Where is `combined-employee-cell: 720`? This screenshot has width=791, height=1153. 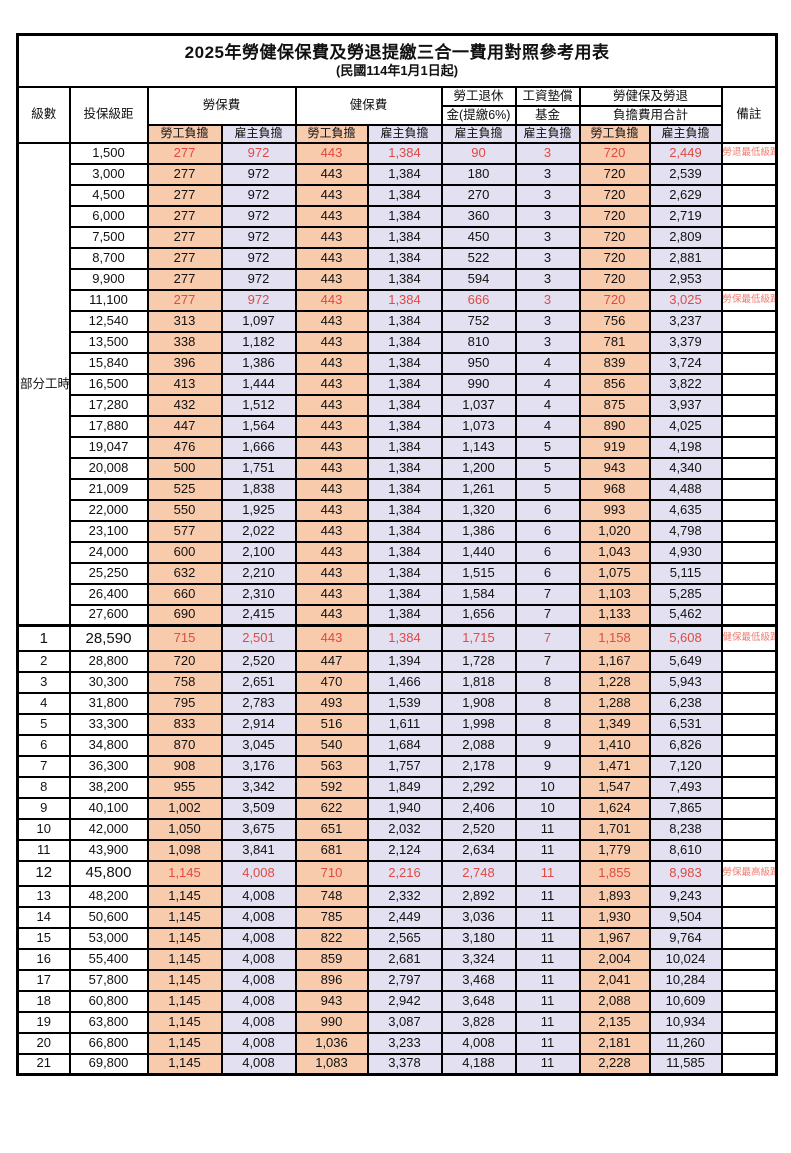 combined-employee-cell: 720 is located at coordinates (614, 258).